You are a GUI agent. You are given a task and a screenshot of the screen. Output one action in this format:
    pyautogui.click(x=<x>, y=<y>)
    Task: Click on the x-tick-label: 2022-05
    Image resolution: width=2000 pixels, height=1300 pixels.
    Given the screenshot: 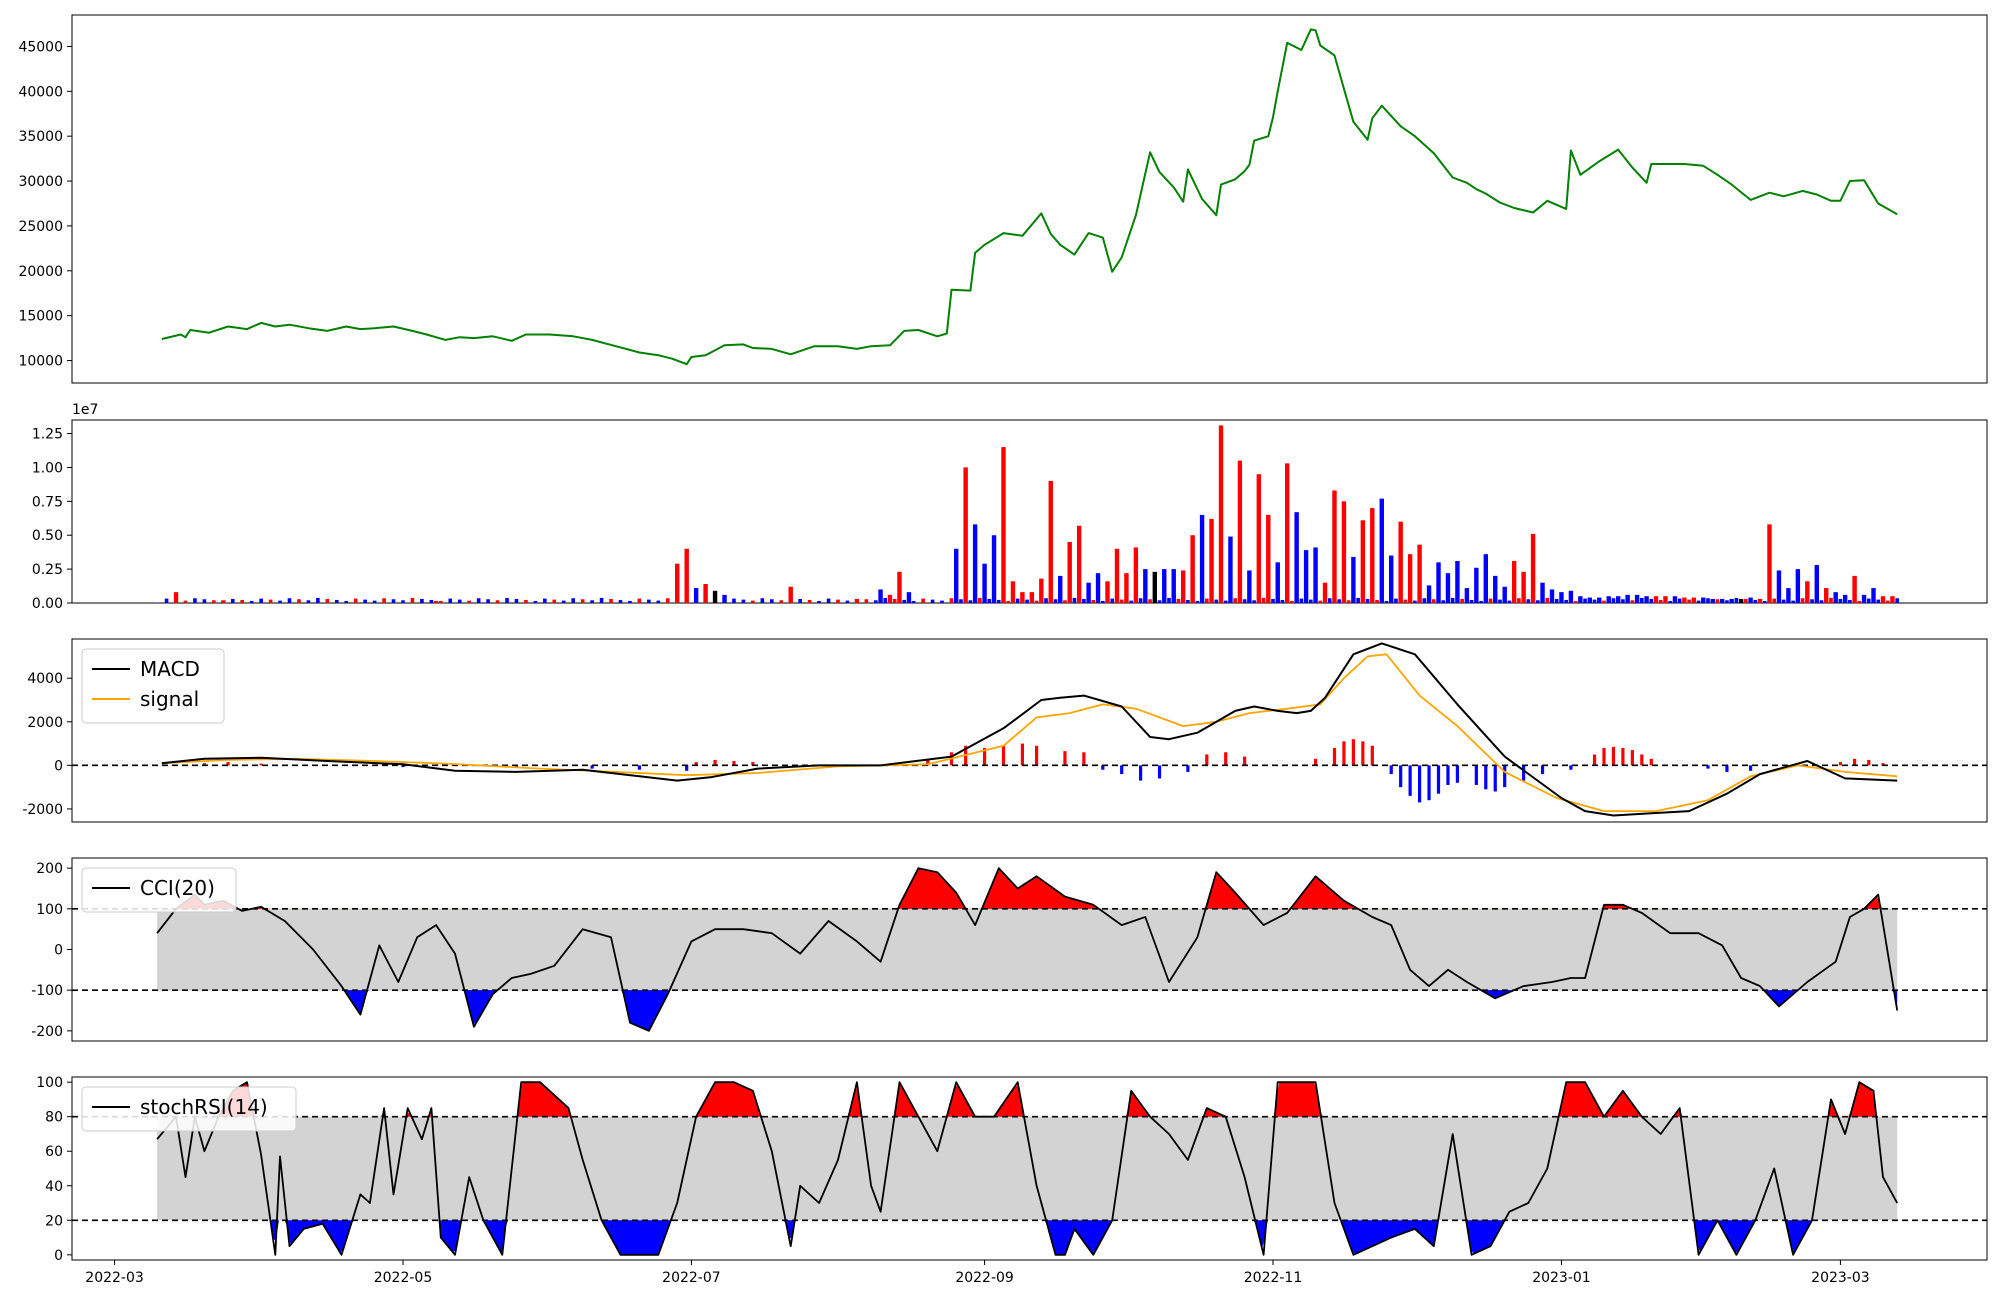 What is the action you would take?
    pyautogui.click(x=403, y=1278)
    